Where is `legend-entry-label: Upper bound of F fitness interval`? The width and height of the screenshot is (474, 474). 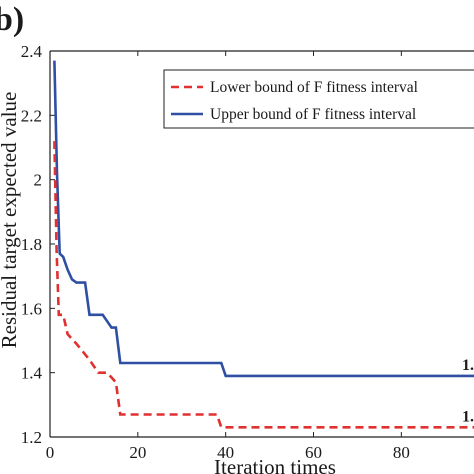 legend-entry-label: Upper bound of F fitness interval is located at coordinates (313, 114).